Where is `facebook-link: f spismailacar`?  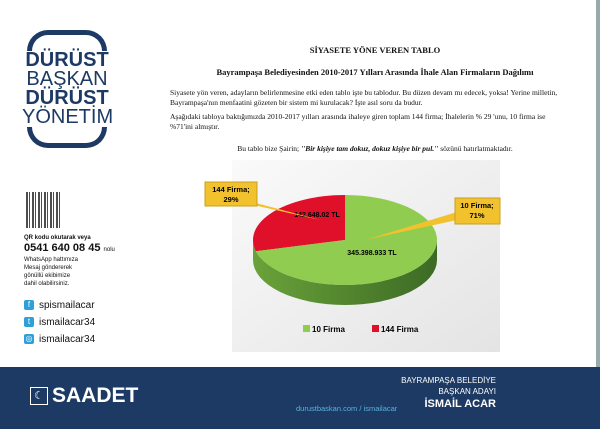
facebook-link: f spismailacar is located at coordinates (59, 305).